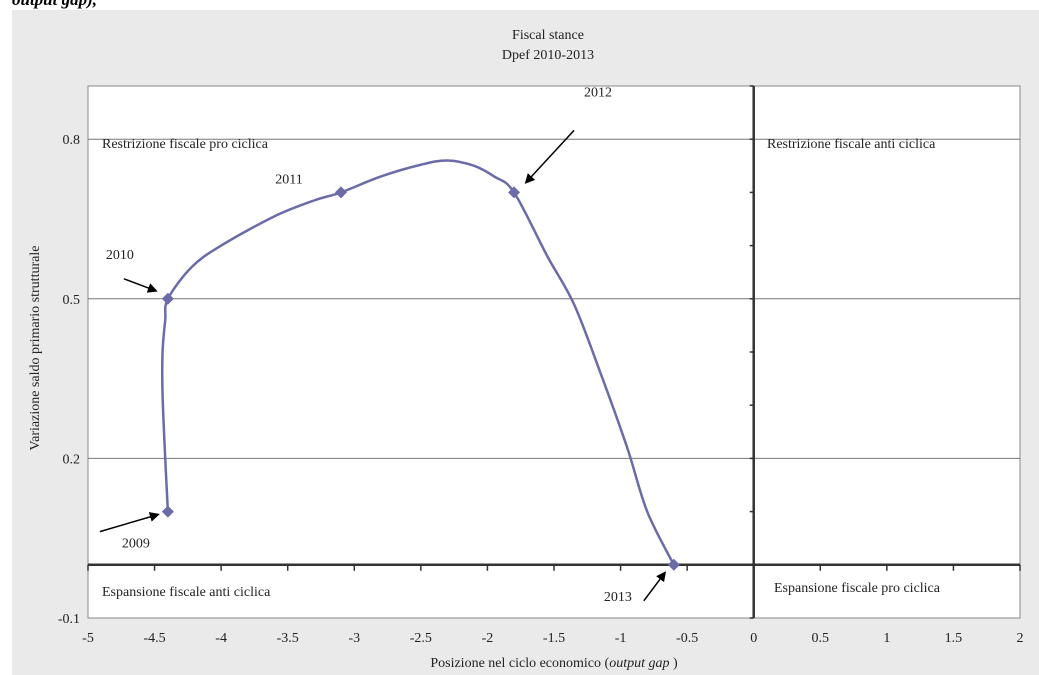  Describe the element at coordinates (421, 638) in the screenshot. I see `x-tick-label: -2.5` at that location.